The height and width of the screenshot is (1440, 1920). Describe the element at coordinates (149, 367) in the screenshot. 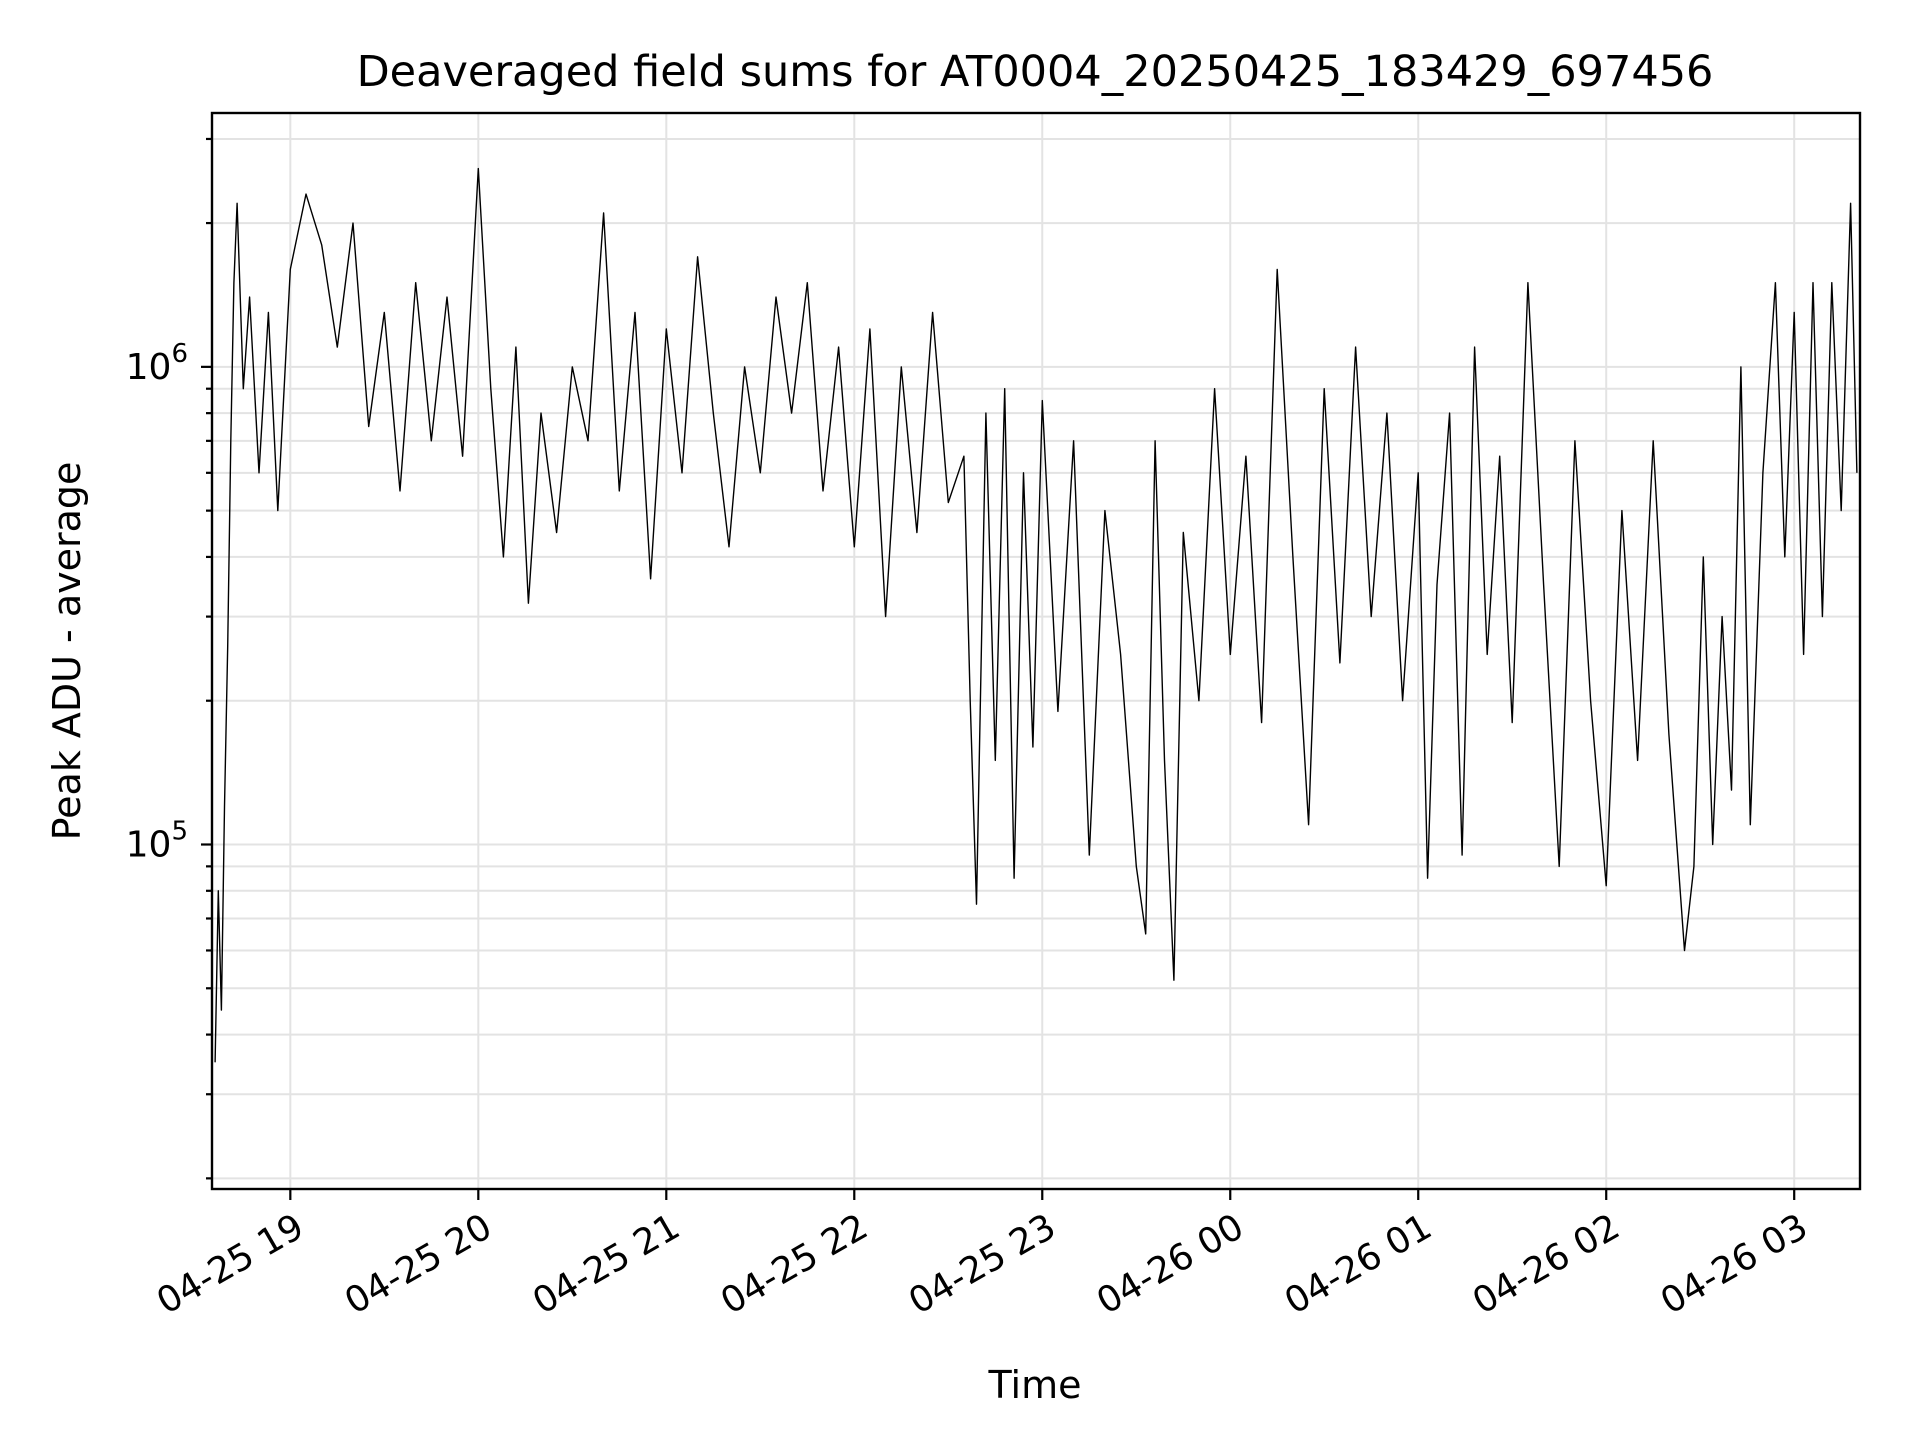

I see `y-tick-label-base-1: 10` at that location.